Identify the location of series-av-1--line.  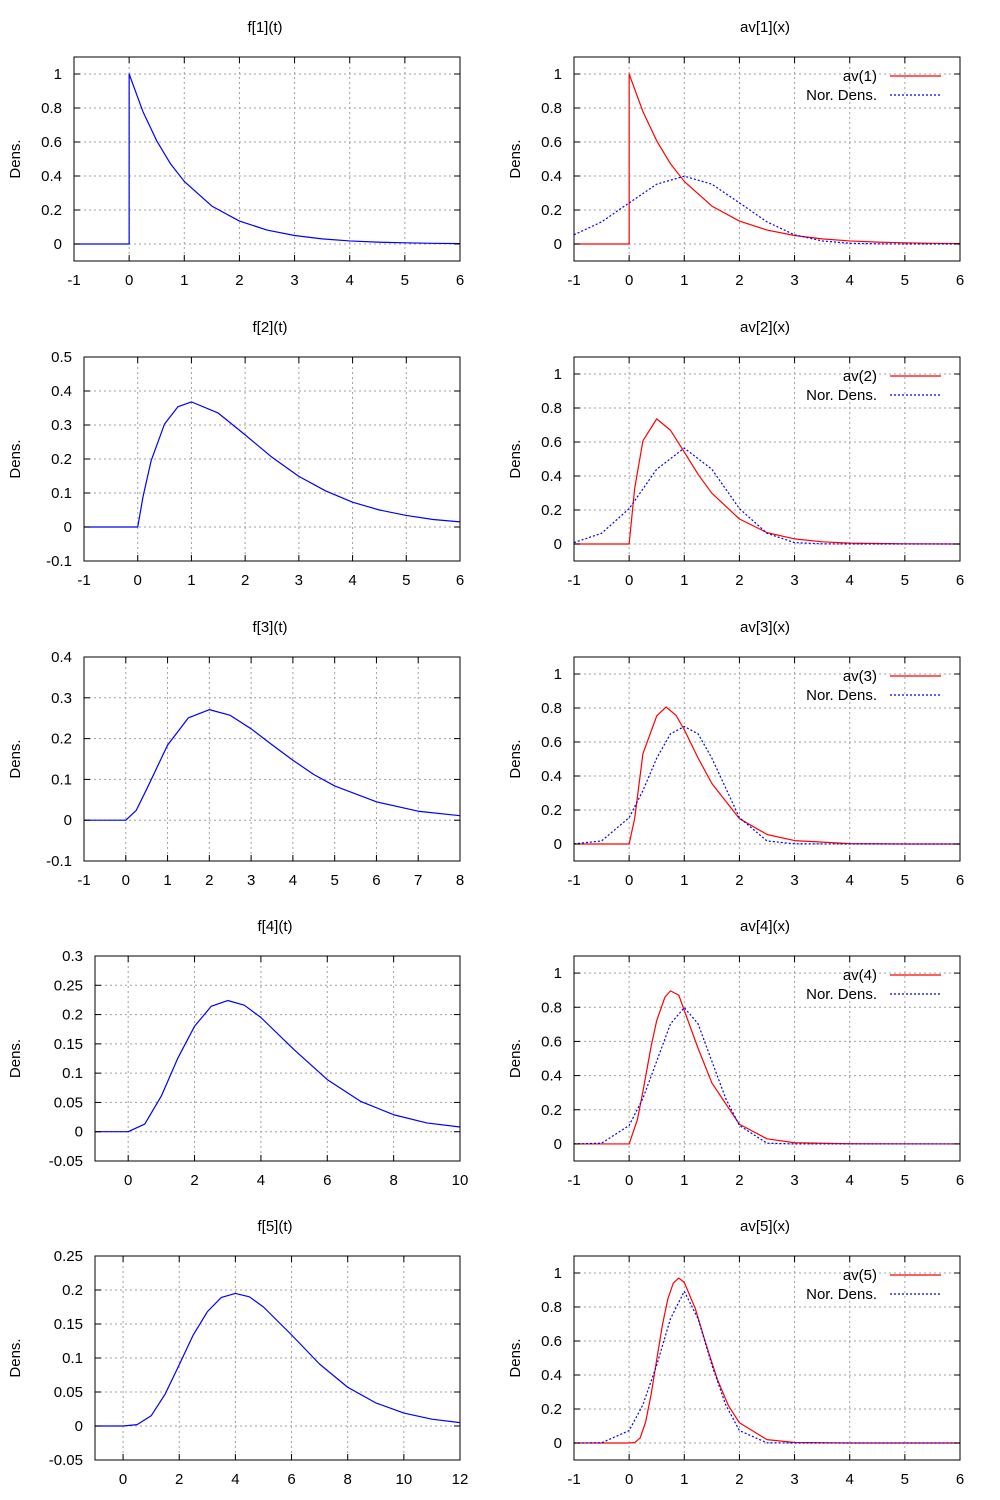
(767, 159).